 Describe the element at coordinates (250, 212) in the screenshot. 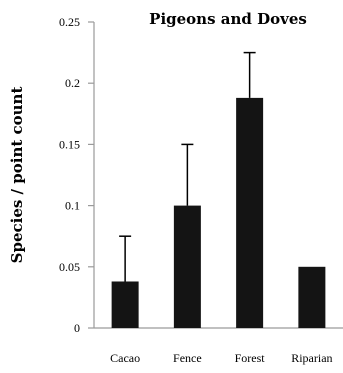

I see `bar-forest` at that location.